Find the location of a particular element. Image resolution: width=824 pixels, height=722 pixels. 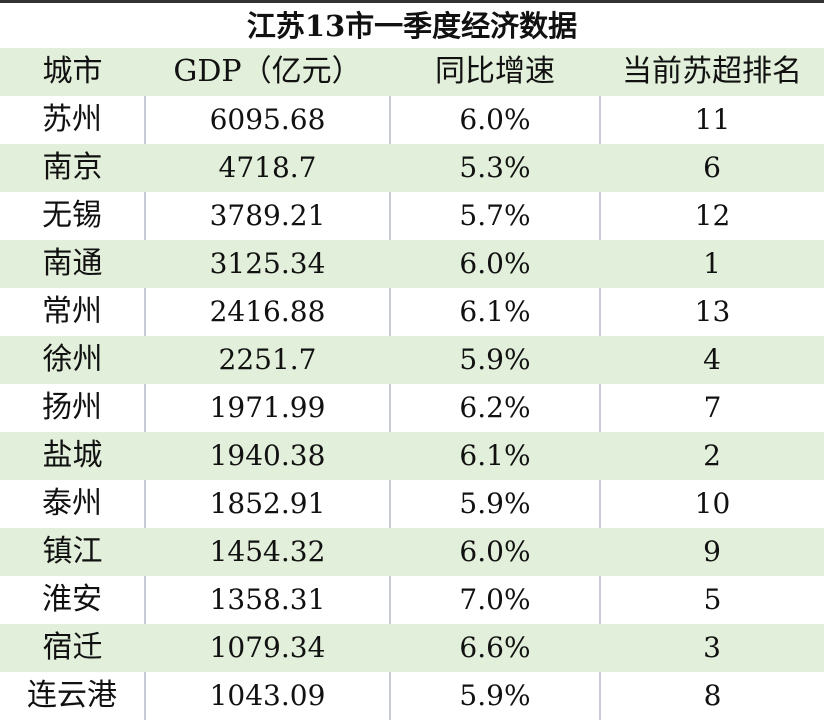

table-row: 南通 3125.34 6.0% 1 is located at coordinates (412, 264).